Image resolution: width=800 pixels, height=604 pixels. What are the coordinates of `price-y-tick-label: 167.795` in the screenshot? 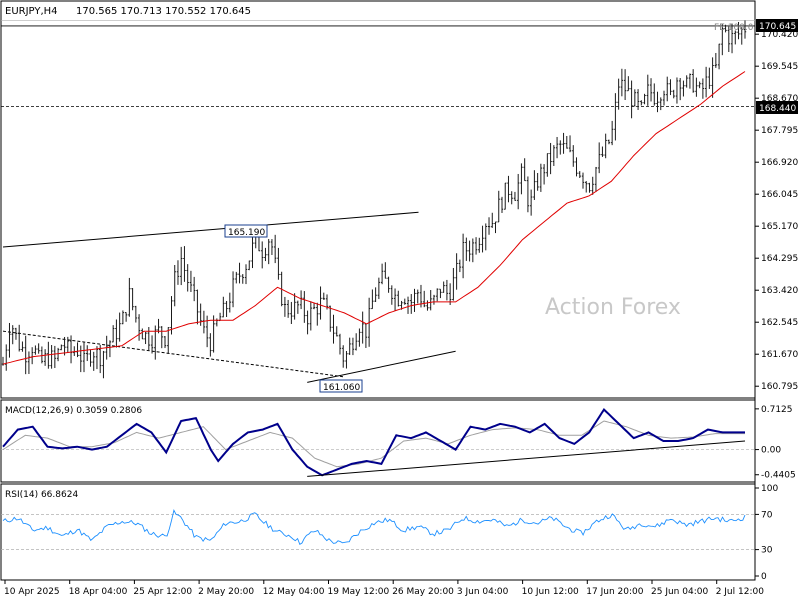 It's located at (779, 131).